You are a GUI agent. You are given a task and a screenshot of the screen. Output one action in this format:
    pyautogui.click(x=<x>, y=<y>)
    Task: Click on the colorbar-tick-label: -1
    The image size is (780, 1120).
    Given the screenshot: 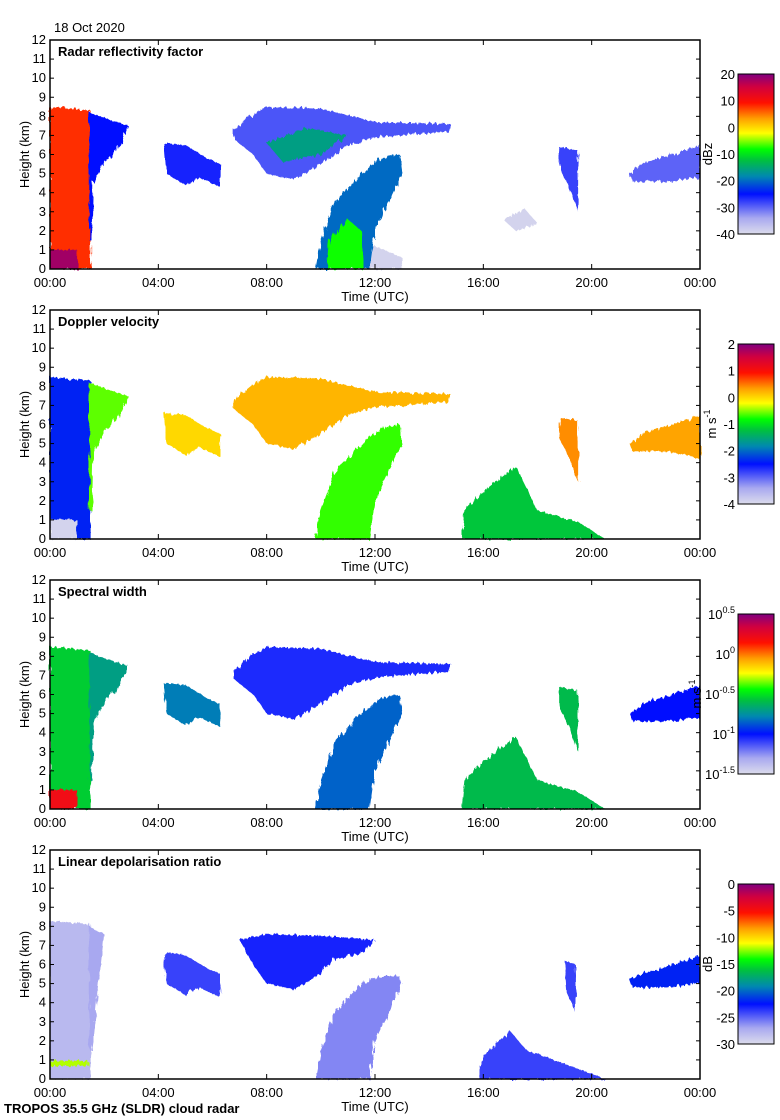 What is the action you would take?
    pyautogui.click(x=729, y=424)
    